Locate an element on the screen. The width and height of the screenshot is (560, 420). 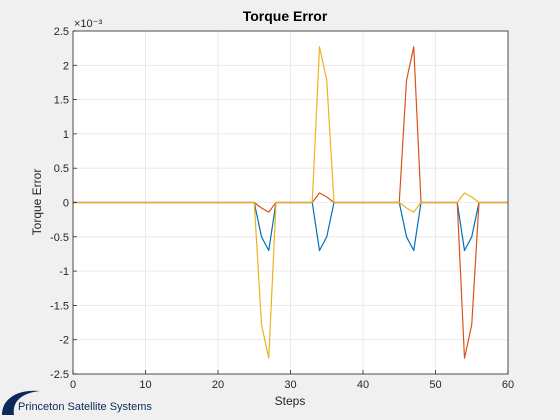
y-tick-label: 0.5 is located at coordinates (61, 169).